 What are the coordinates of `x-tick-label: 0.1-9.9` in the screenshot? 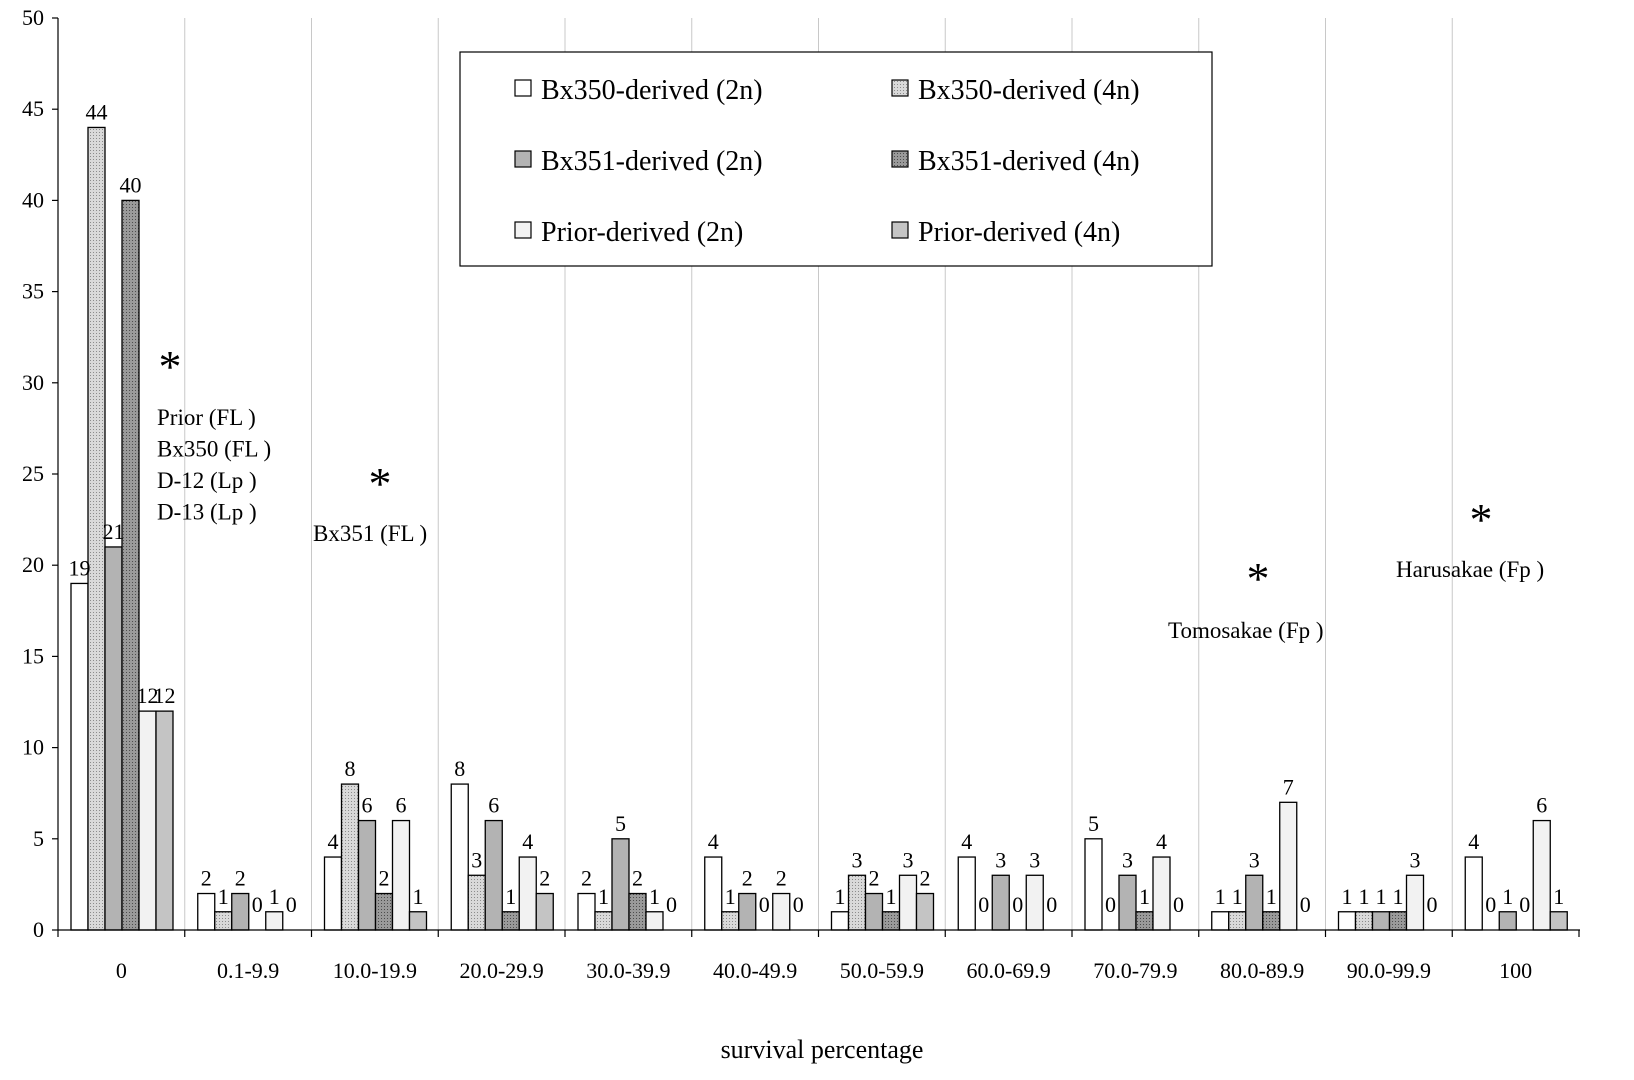 It's located at (248, 970).